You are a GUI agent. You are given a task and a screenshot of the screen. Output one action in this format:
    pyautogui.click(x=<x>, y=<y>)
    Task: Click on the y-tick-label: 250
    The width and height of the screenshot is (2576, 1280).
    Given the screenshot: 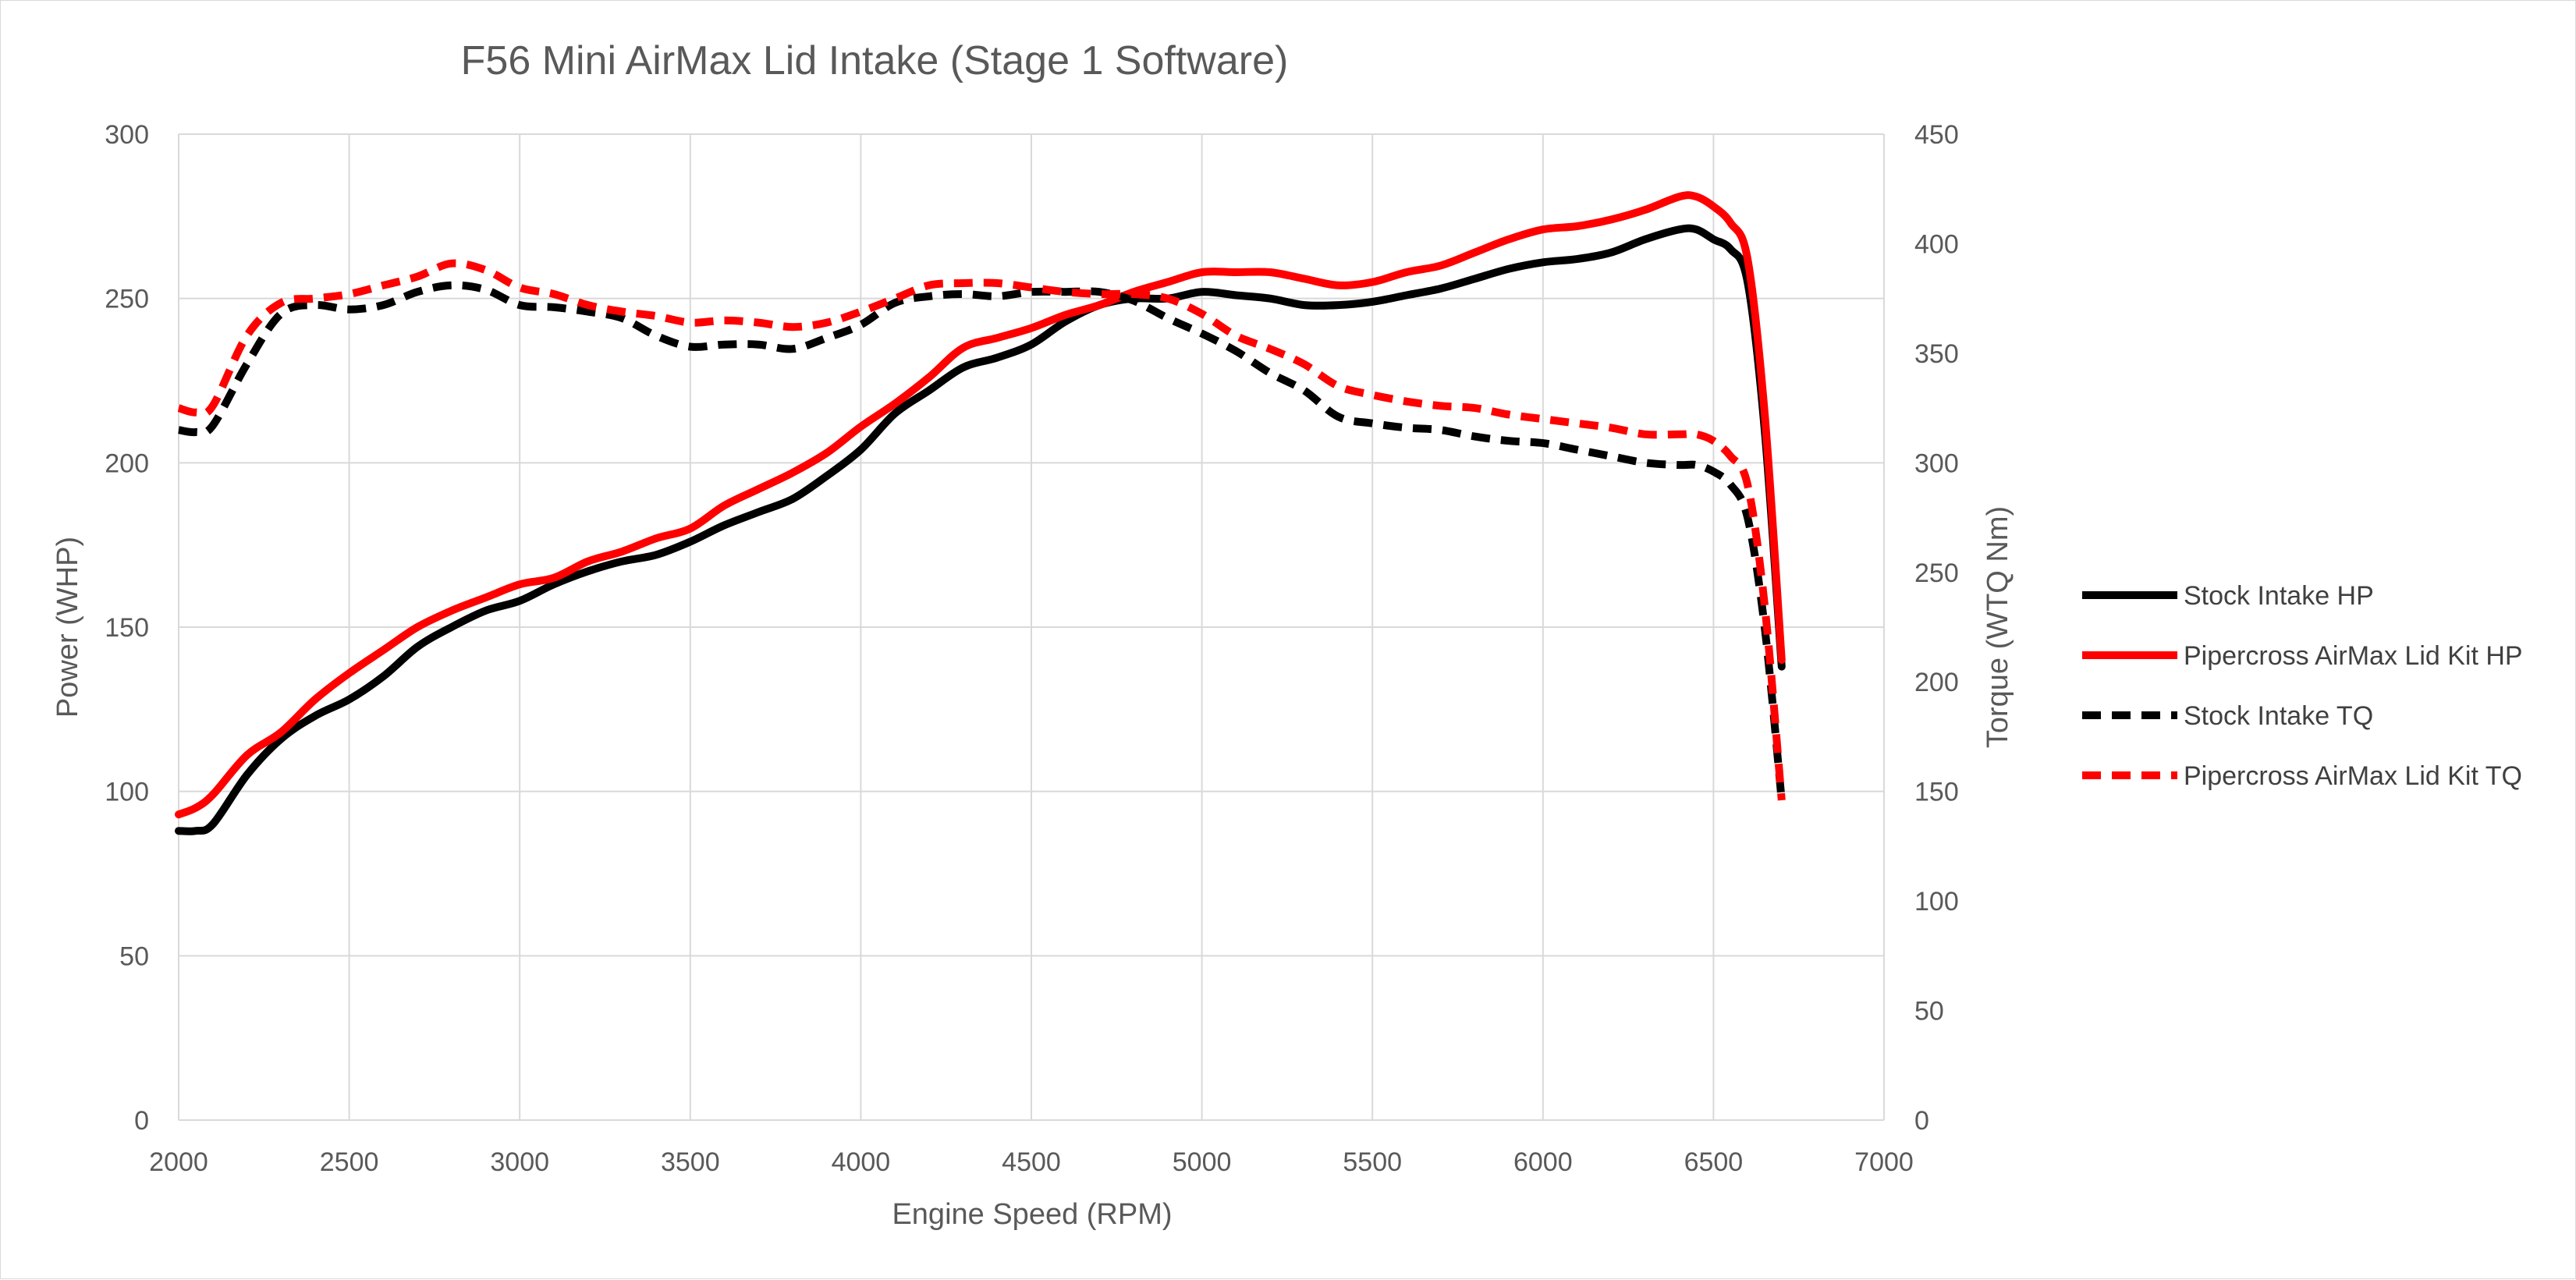 What is the action you would take?
    pyautogui.click(x=127, y=299)
    